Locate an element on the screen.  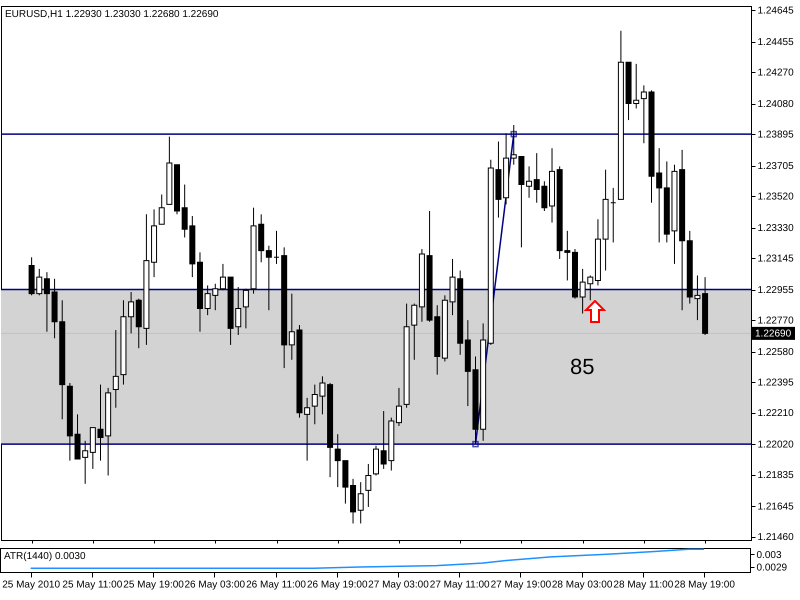
y-tick-label: 1.23520 is located at coordinates (776, 197).